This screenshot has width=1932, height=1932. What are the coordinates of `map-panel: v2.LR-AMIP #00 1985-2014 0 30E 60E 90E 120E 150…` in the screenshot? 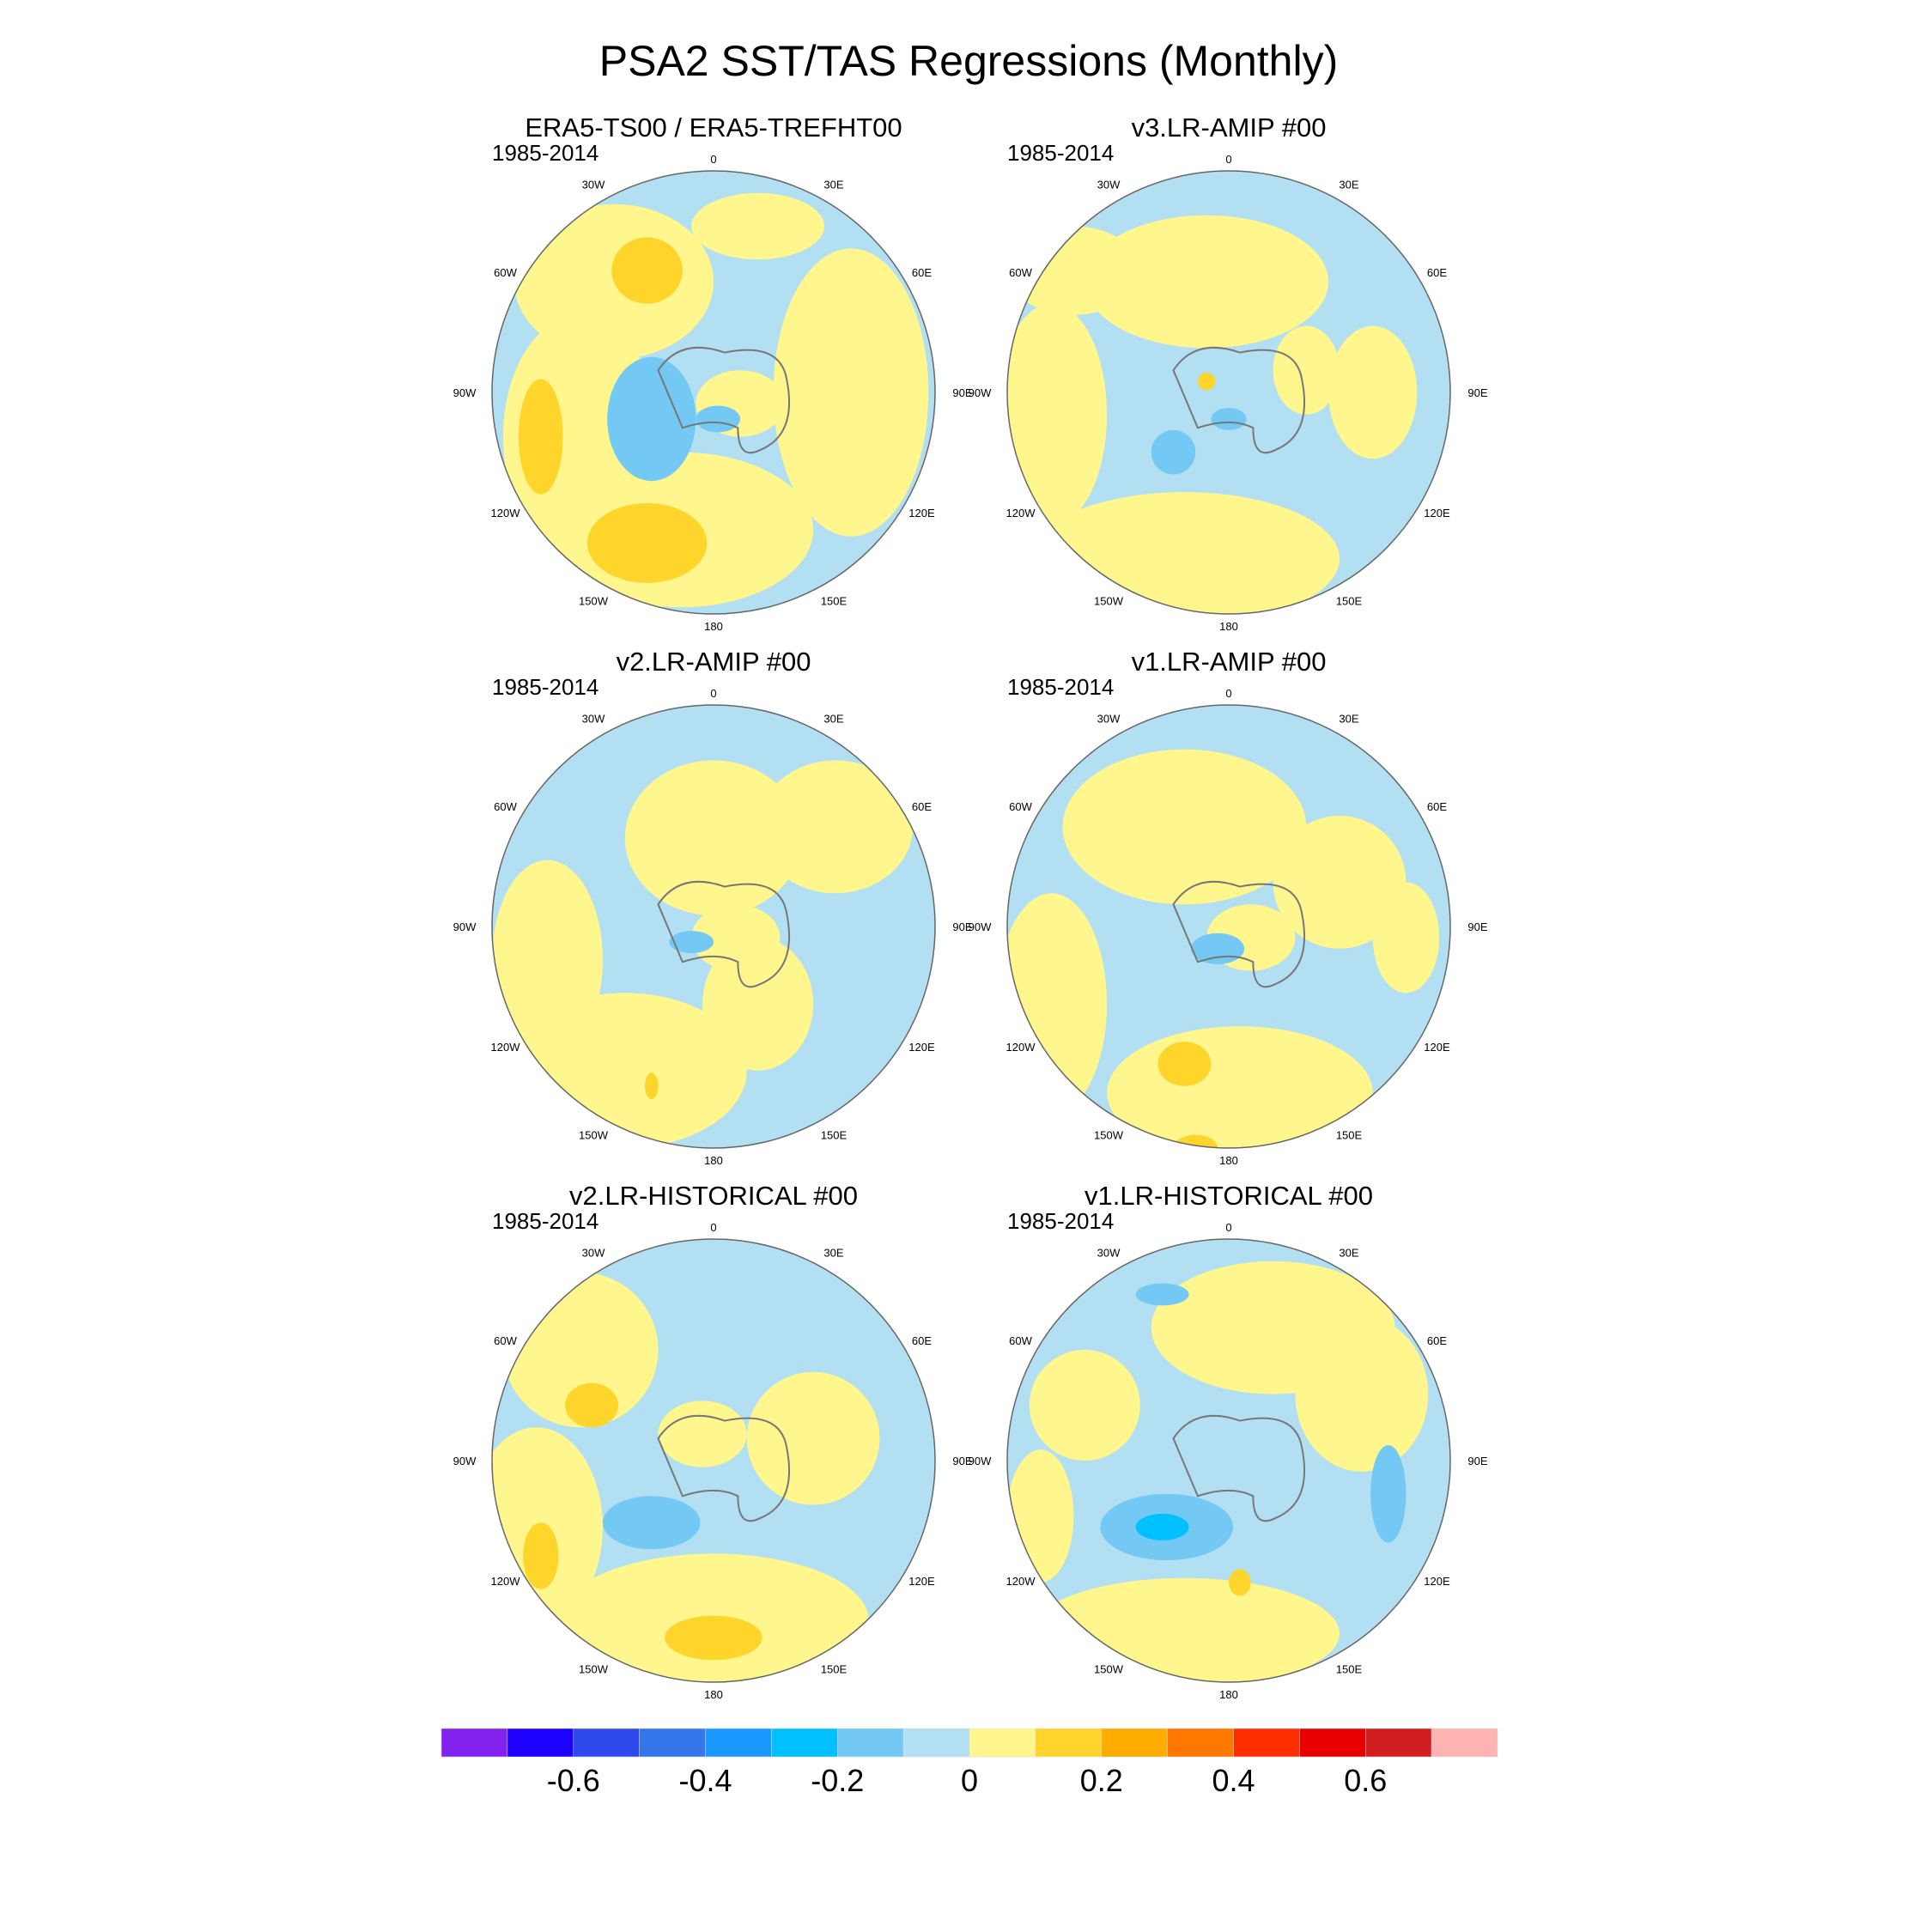 It's located at (713, 907).